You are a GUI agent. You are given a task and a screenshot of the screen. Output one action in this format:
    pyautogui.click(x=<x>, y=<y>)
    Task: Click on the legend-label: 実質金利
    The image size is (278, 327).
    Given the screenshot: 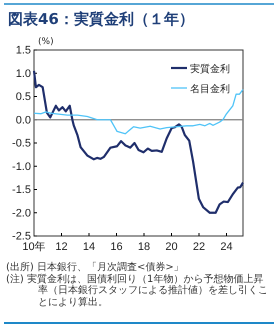 What is the action you would take?
    pyautogui.click(x=210, y=69)
    